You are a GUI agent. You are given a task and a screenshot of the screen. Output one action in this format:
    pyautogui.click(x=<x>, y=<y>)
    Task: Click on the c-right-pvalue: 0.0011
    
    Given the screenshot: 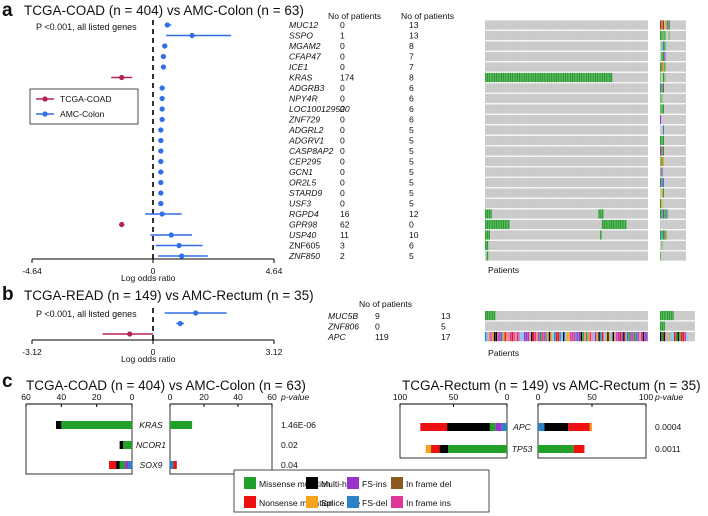 What is the action you would take?
    pyautogui.click(x=668, y=449)
    